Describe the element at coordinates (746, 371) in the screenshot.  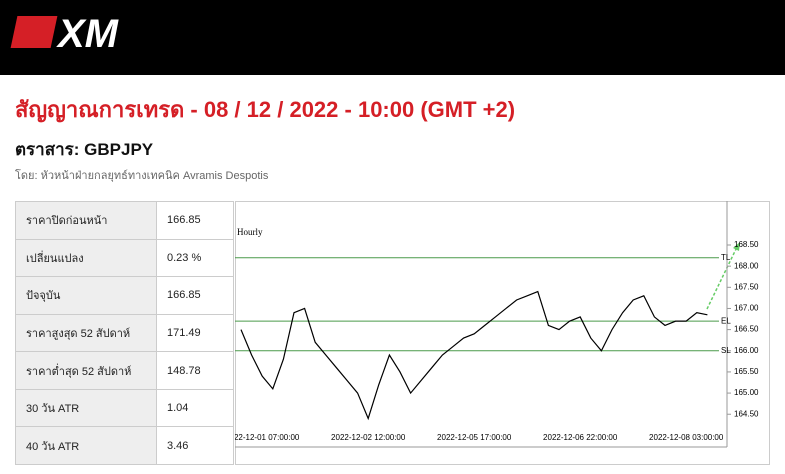
I see `y-tick-label: 165.50` at that location.